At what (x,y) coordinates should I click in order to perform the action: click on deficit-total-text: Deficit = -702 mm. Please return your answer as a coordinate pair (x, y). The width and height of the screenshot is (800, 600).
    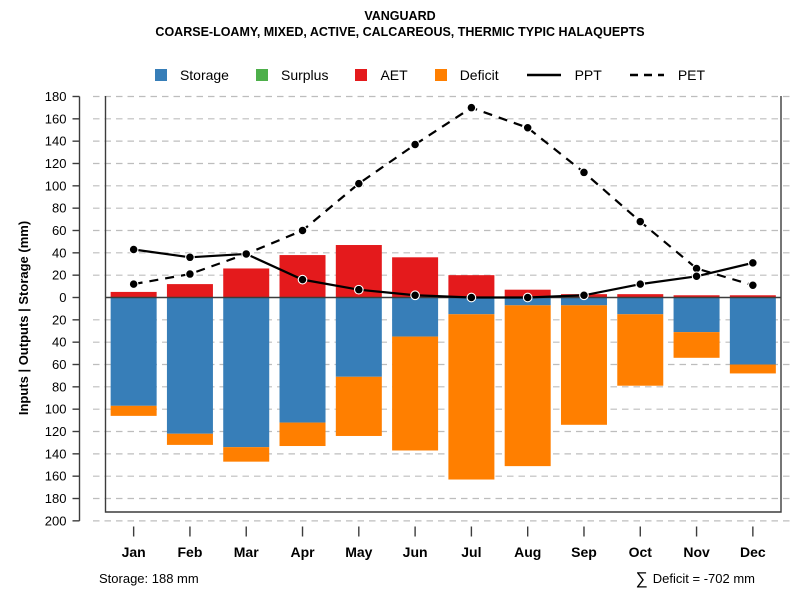
    Looking at the image, I should click on (703, 578).